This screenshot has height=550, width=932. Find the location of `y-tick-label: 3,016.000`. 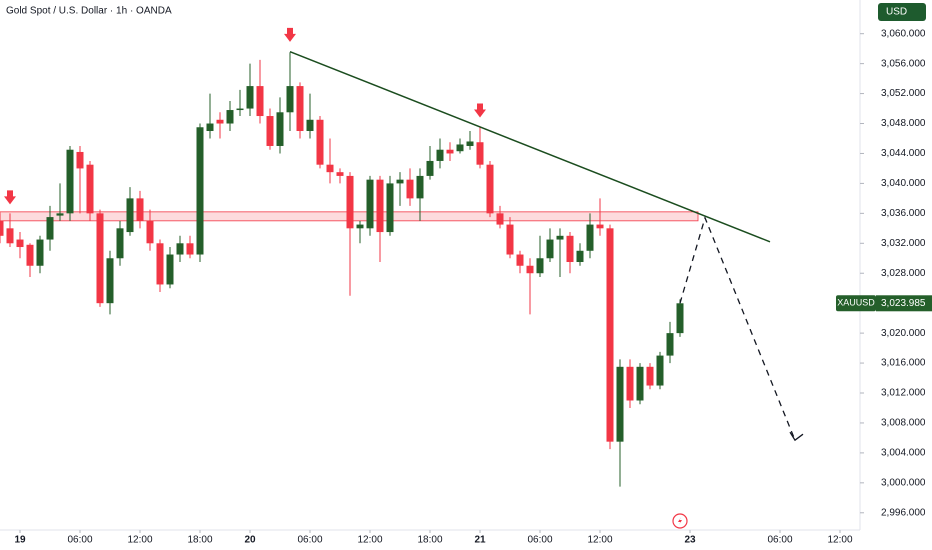

y-tick-label: 3,016.000 is located at coordinates (903, 363).